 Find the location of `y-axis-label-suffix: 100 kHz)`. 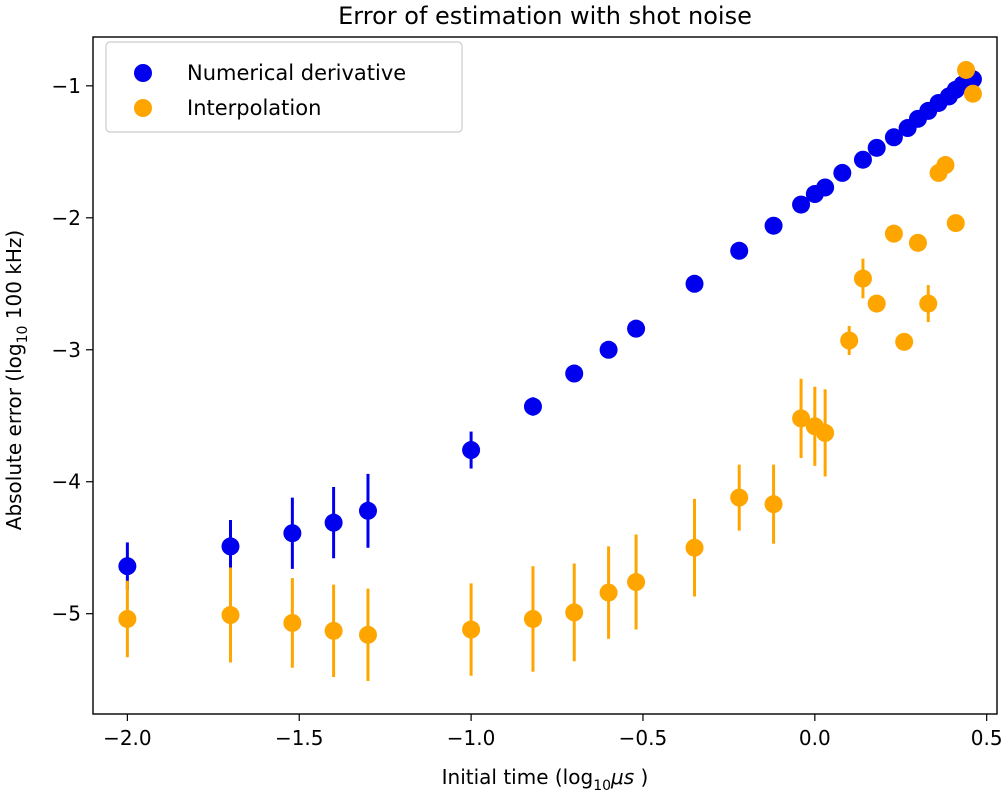

y-axis-label-suffix: 100 kHz) is located at coordinates (14, 278).